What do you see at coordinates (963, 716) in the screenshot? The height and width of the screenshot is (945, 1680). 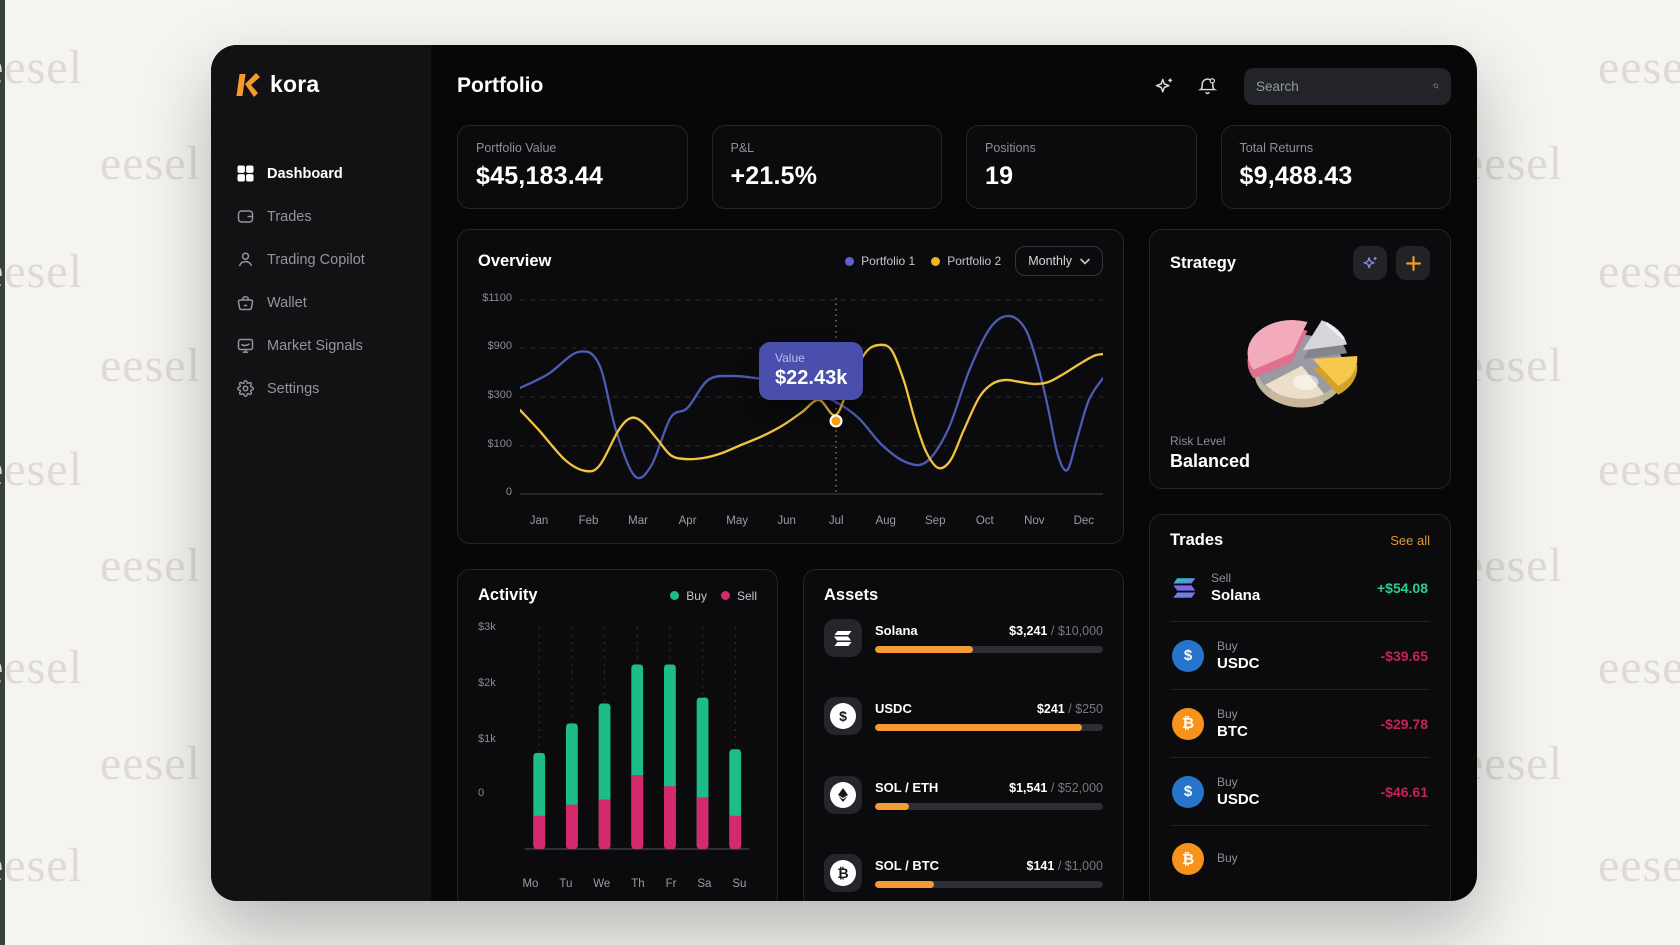 I see `asset-row-usdc: $ USDC $241 / $250` at bounding box center [963, 716].